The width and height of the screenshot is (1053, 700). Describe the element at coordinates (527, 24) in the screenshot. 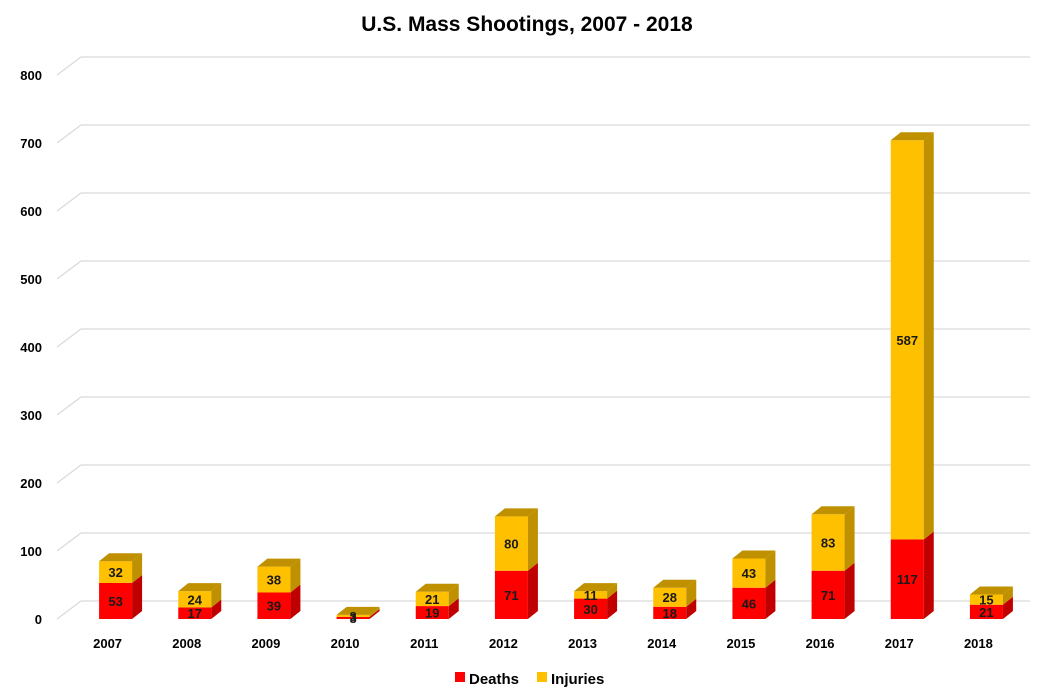

I see `chart-title: U.S. Mass Shootings, 2007 - 2018` at that location.